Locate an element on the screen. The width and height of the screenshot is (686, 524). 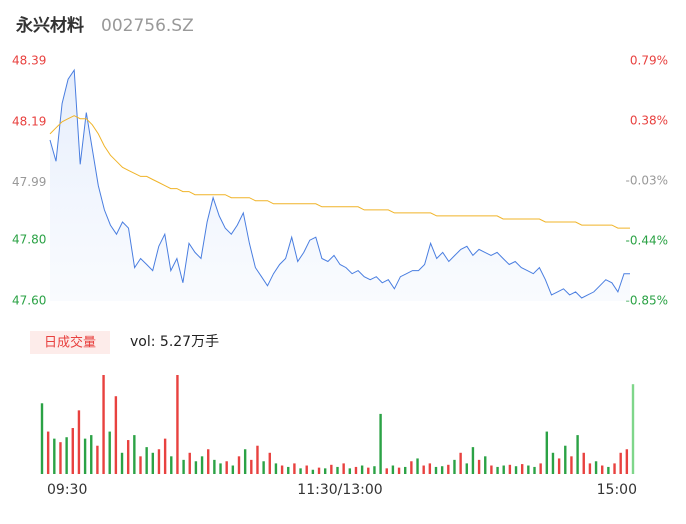
y-tick-label: 47.80 is located at coordinates (29, 240).